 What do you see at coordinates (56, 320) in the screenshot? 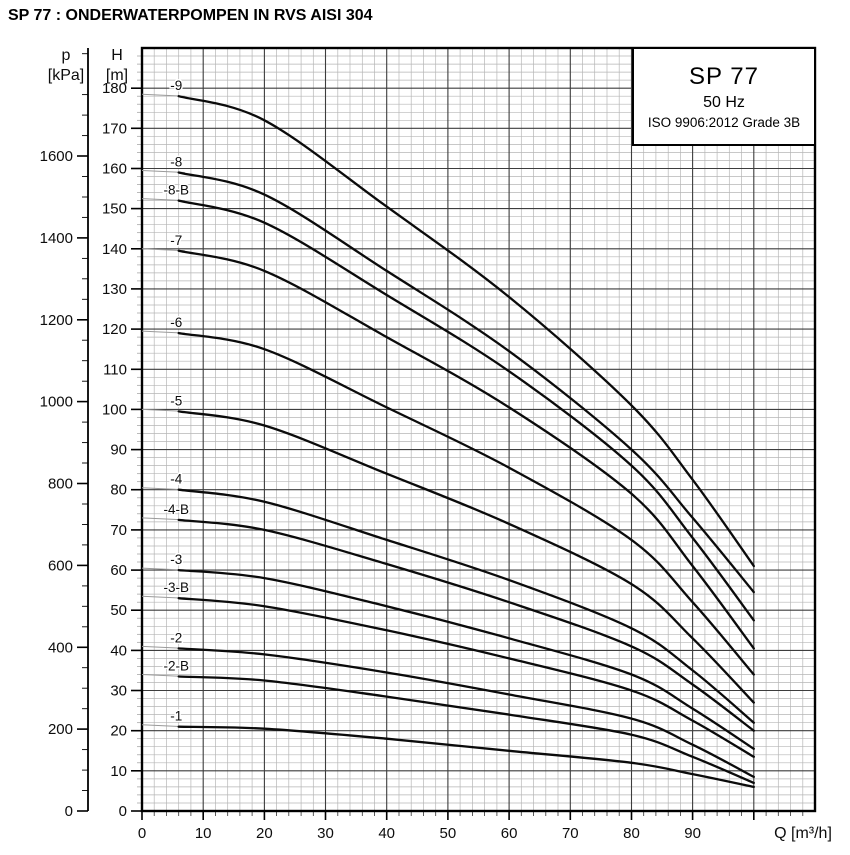
I see `pressure-axis-tick-label: 1200` at bounding box center [56, 320].